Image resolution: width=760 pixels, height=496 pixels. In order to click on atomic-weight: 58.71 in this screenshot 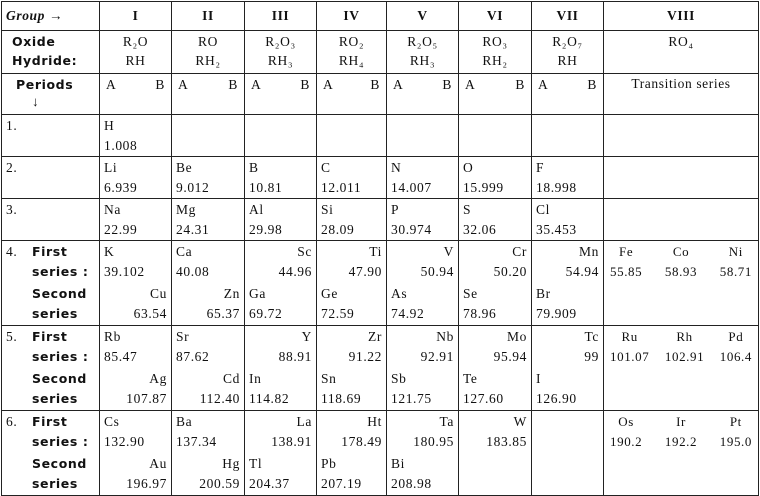, I will do `click(735, 271)`.